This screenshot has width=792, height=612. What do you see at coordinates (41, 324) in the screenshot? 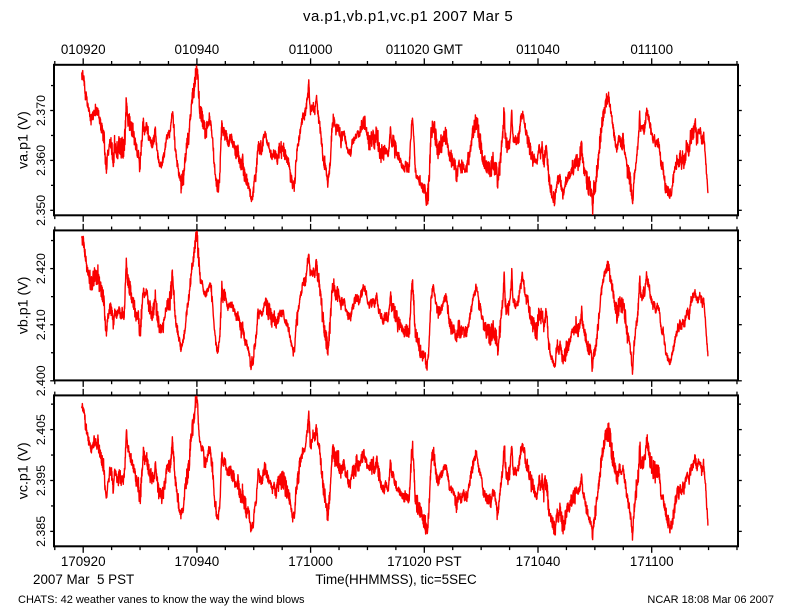
I see `y-tick-label: 2.410` at bounding box center [41, 324].